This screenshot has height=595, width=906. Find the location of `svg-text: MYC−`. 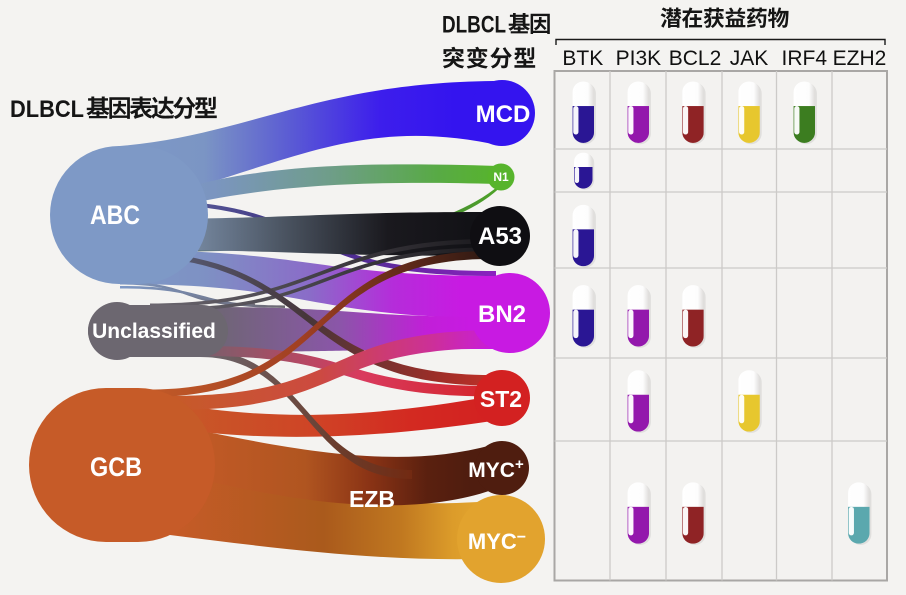

svg-text: MYC− is located at coordinates (497, 541).